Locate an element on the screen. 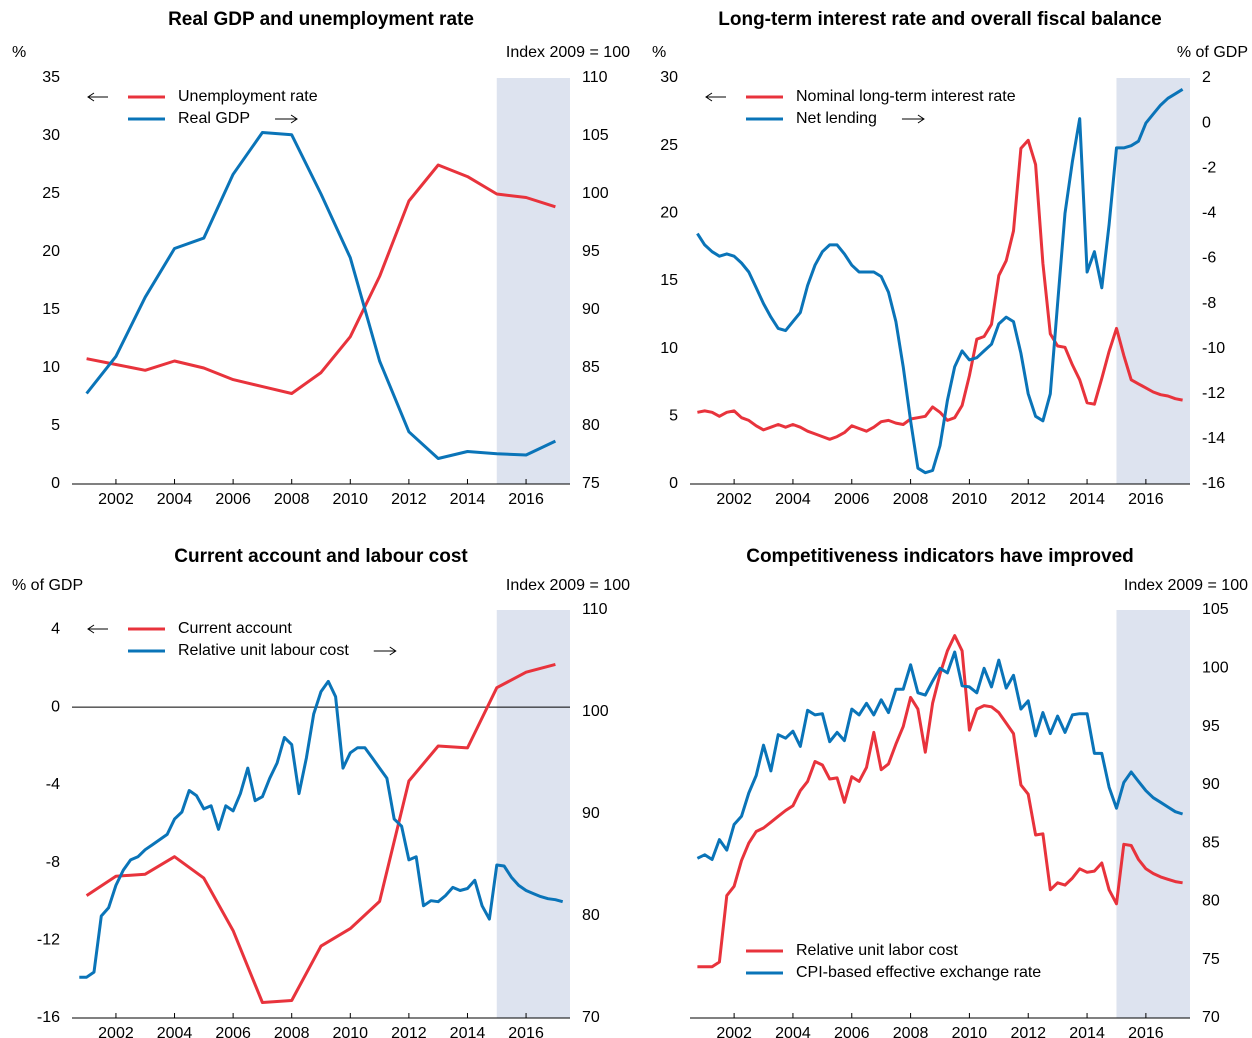 This screenshot has height=1038, width=1252. y-axis-unit: % of GDP is located at coordinates (47, 585).